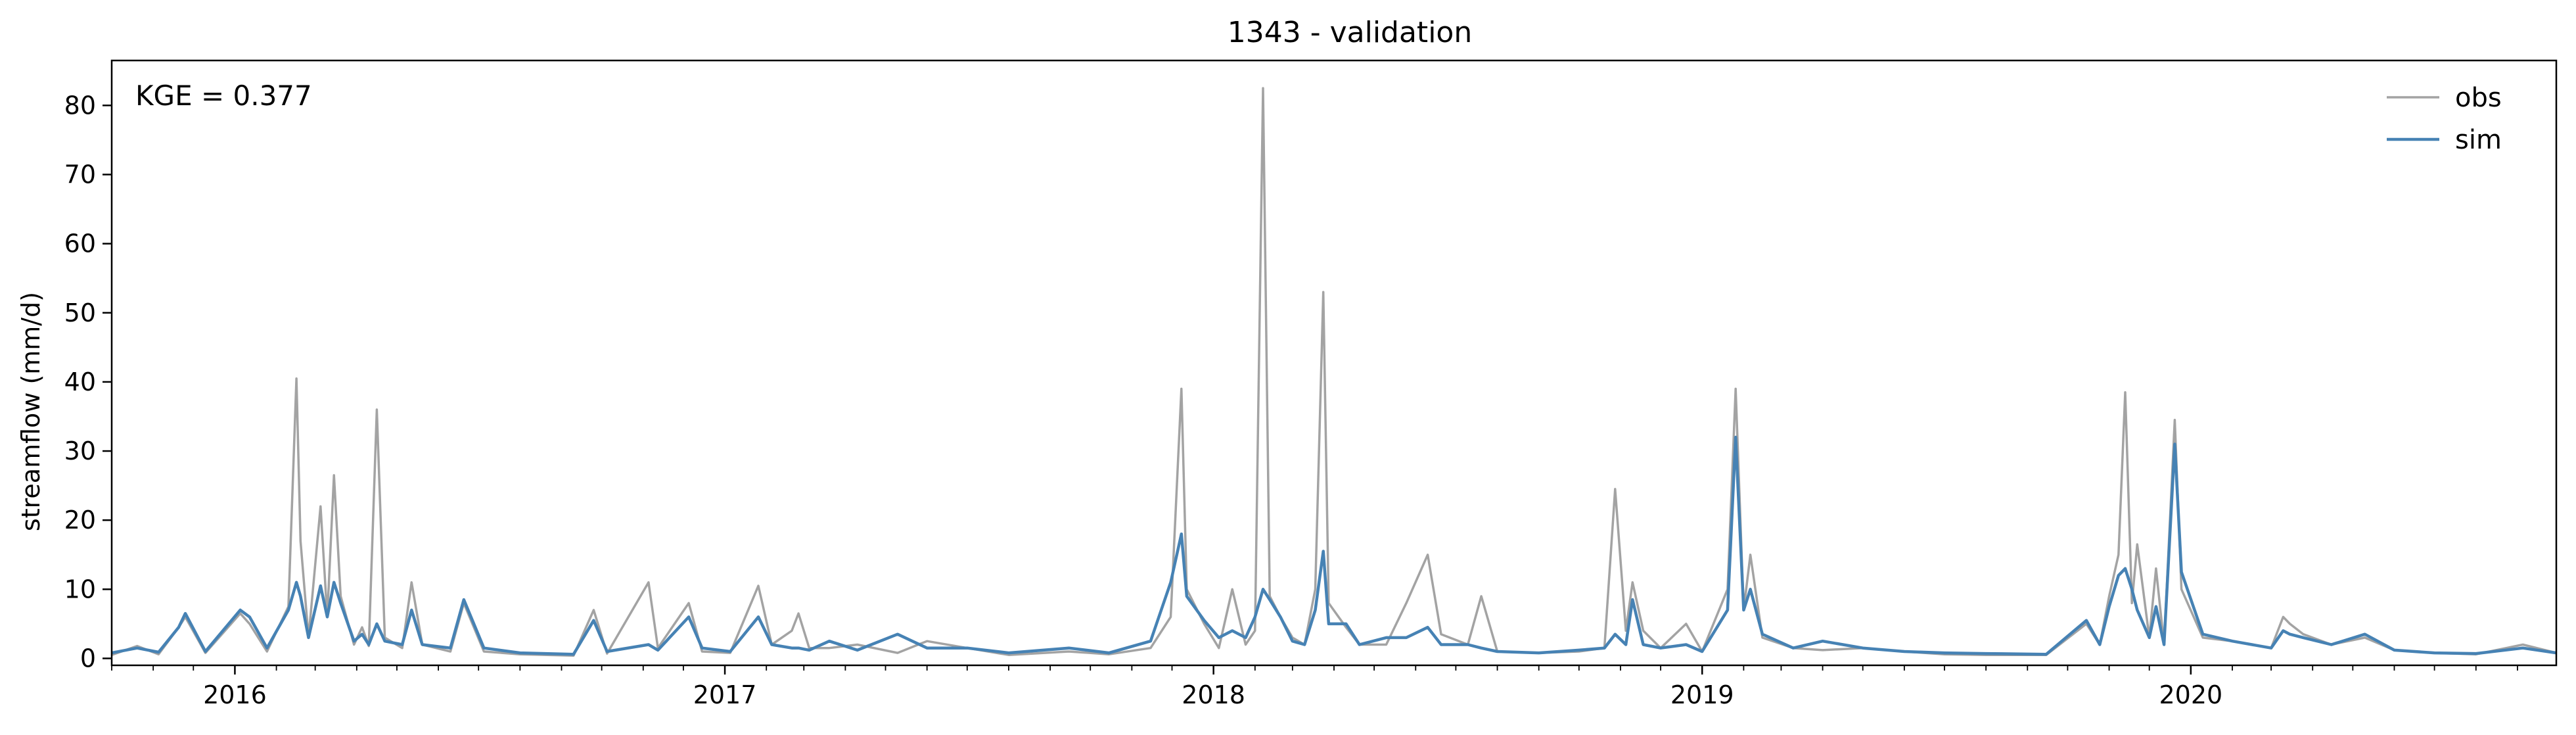 The width and height of the screenshot is (2576, 735). Describe the element at coordinates (80, 243) in the screenshot. I see `y-tick-label: 60` at that location.